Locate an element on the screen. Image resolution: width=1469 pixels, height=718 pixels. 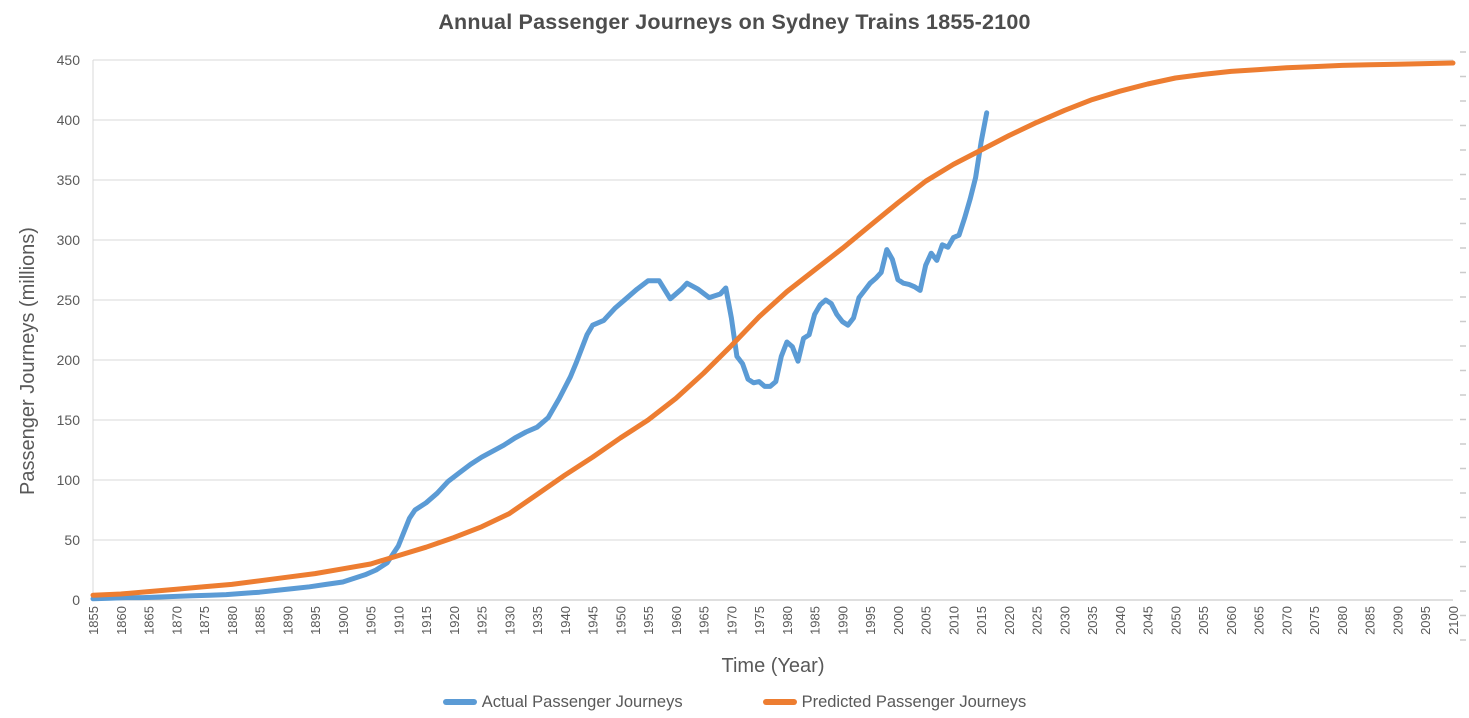
x-tick-label: 2060 is located at coordinates (1231, 620).